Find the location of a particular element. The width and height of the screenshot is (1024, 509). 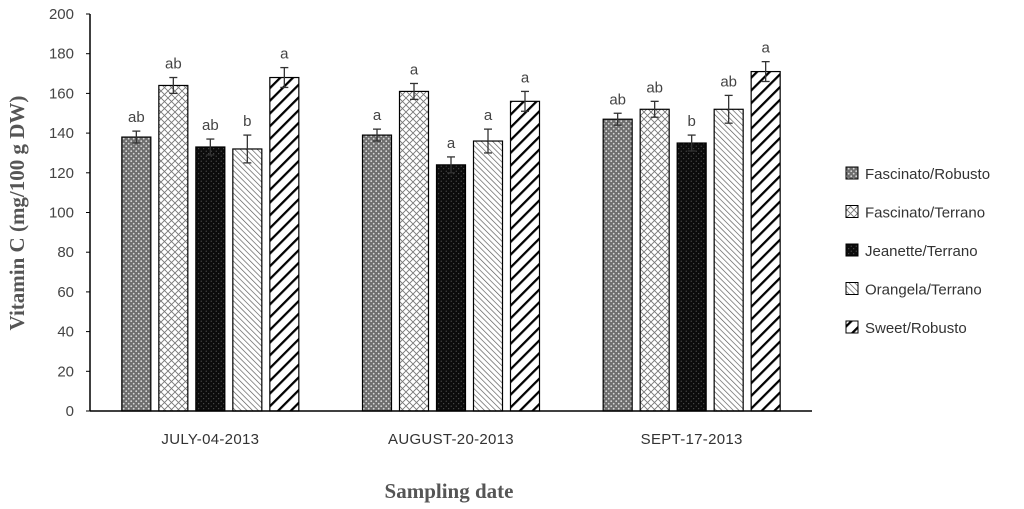

y-axis: 0 20 40 60 80 100 120 140 160 180 200 is located at coordinates (70, 213).